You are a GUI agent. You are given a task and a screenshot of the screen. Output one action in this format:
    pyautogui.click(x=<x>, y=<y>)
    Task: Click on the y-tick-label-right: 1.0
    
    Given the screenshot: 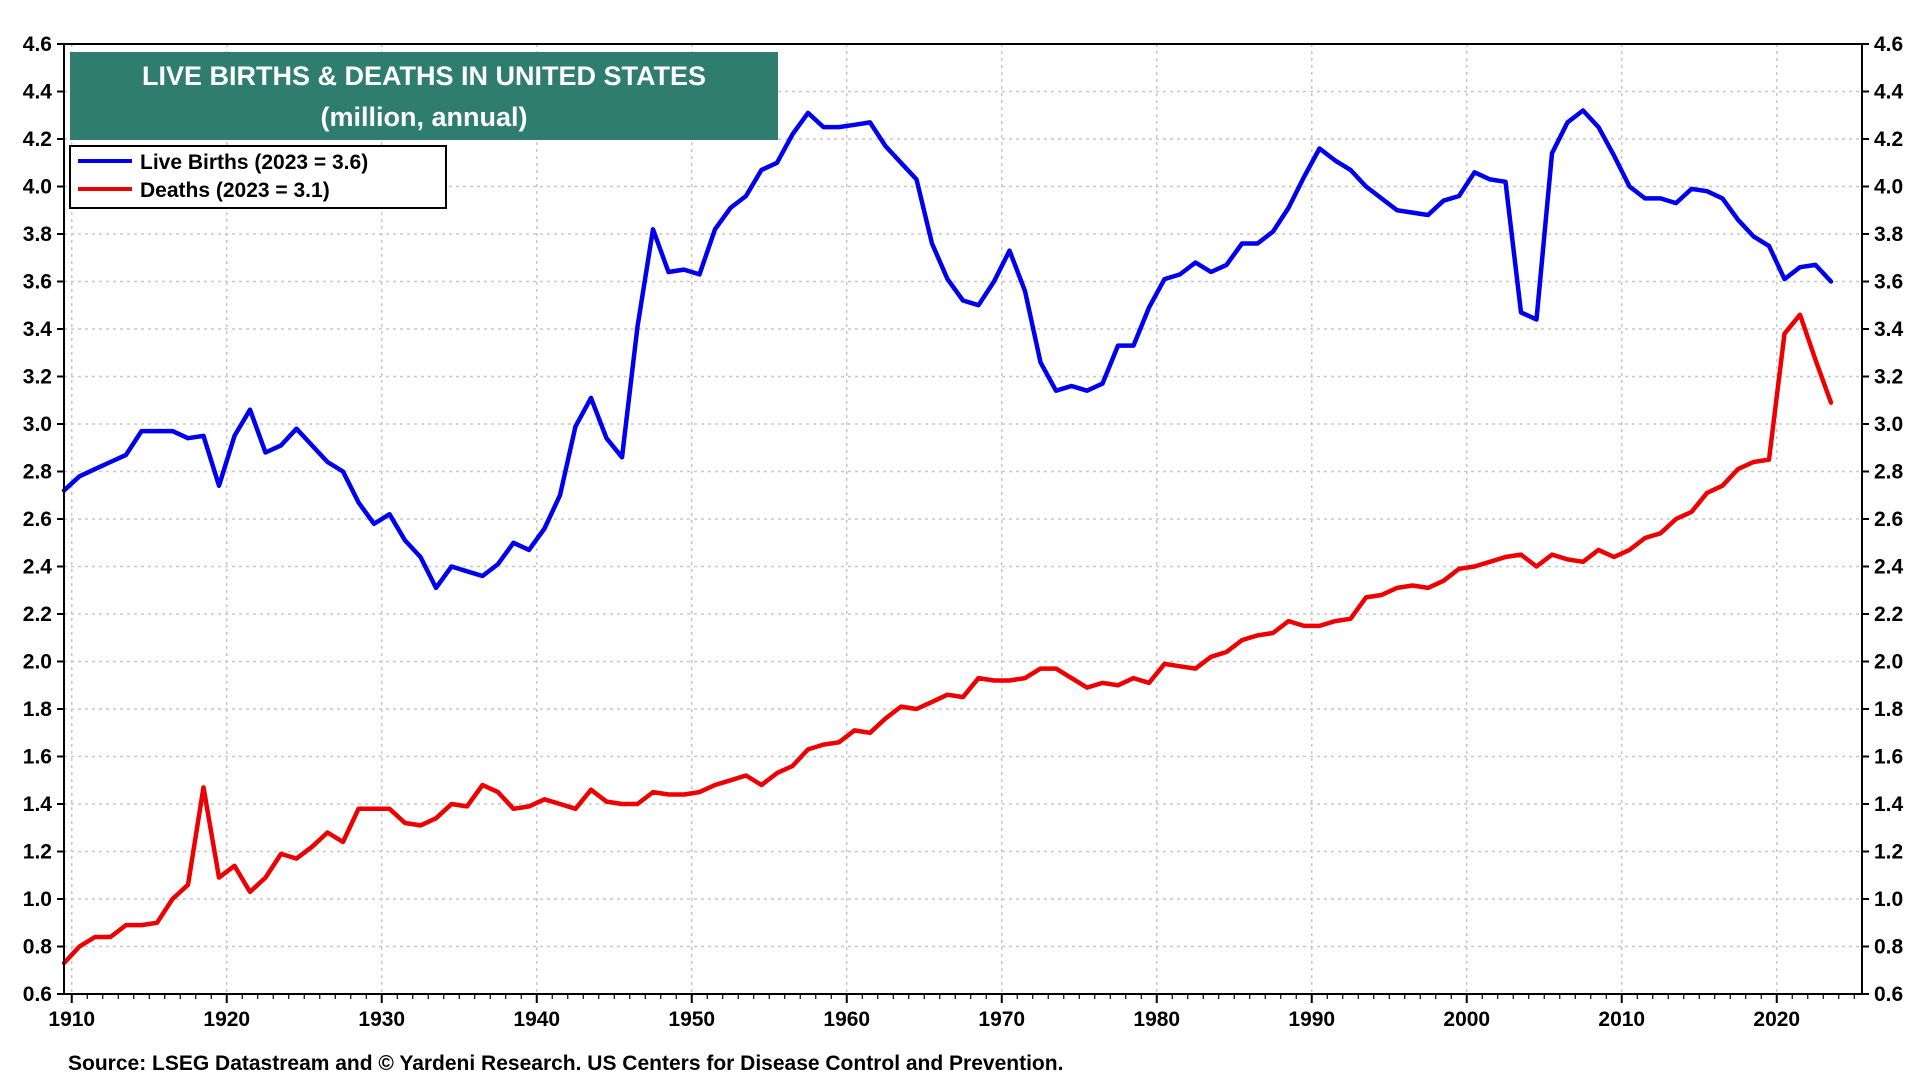 What is the action you would take?
    pyautogui.click(x=1888, y=899)
    